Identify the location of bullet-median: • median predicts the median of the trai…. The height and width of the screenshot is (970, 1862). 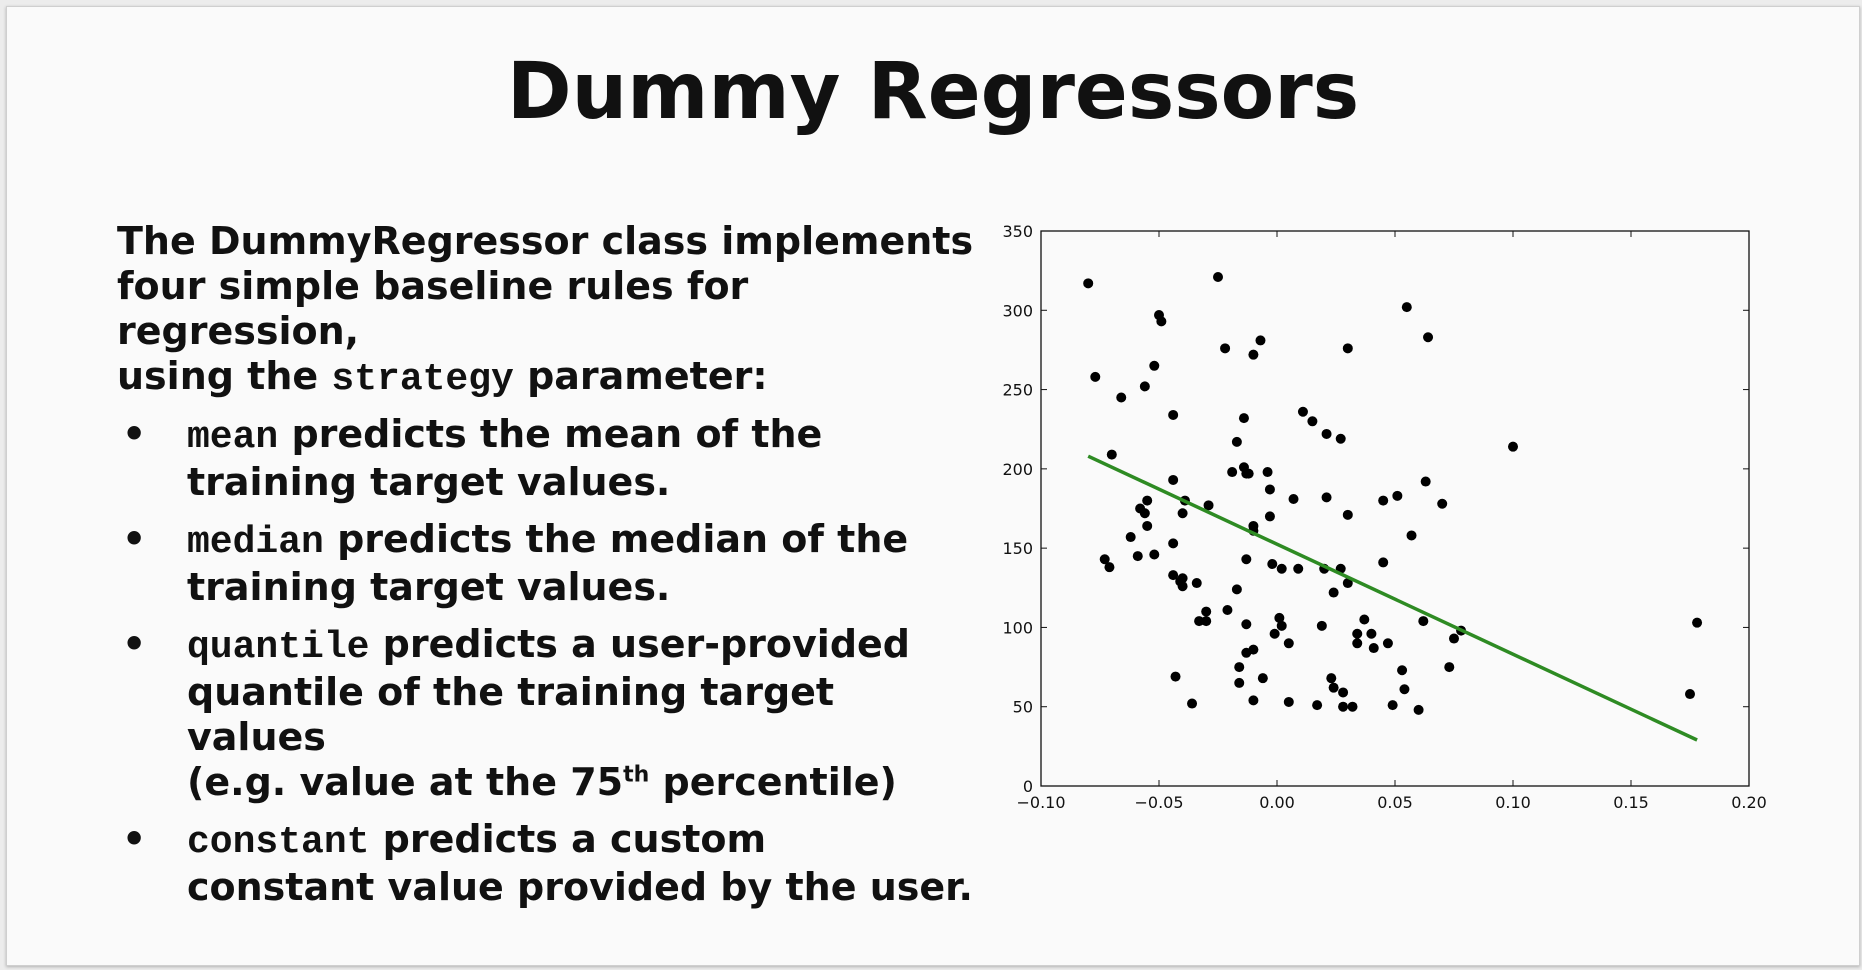
(547, 563).